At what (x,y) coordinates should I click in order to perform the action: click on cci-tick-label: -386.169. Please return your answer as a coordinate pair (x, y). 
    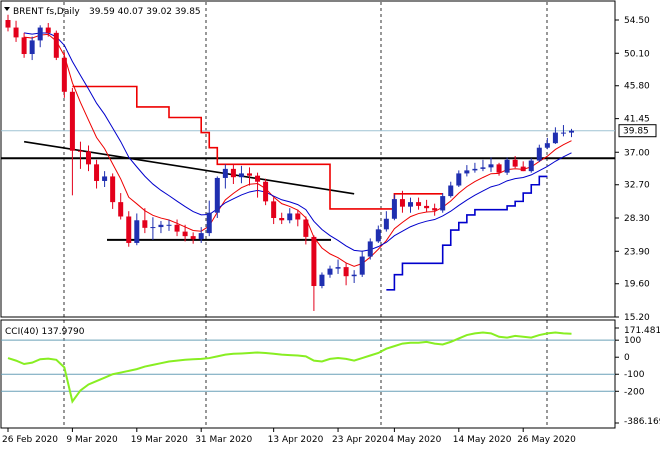
    Looking at the image, I should click on (642, 422).